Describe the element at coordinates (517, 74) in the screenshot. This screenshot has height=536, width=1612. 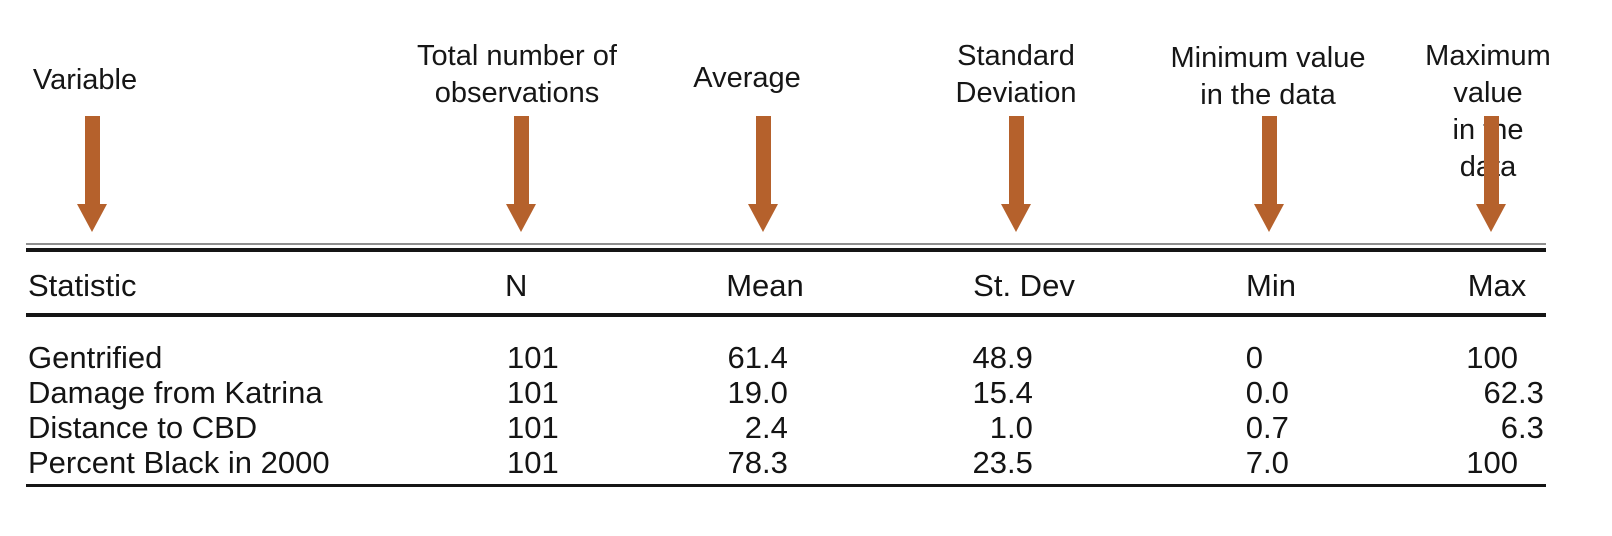
I see `label-total-observations: Total number of observations` at that location.